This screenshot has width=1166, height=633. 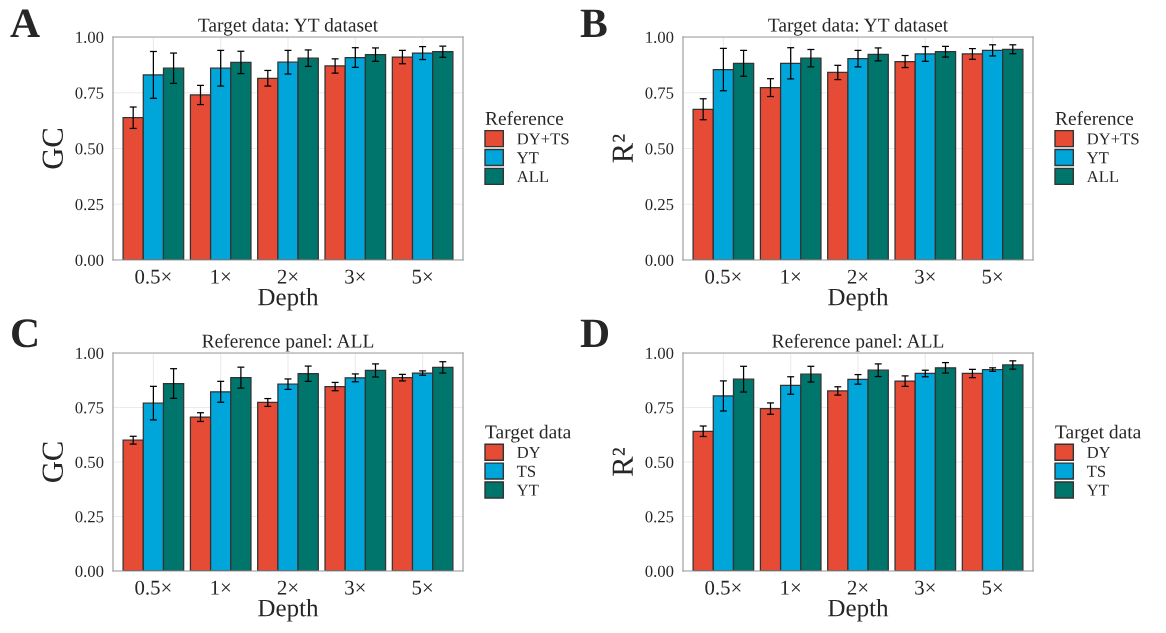 What do you see at coordinates (593, 23) in the screenshot?
I see `text: B` at bounding box center [593, 23].